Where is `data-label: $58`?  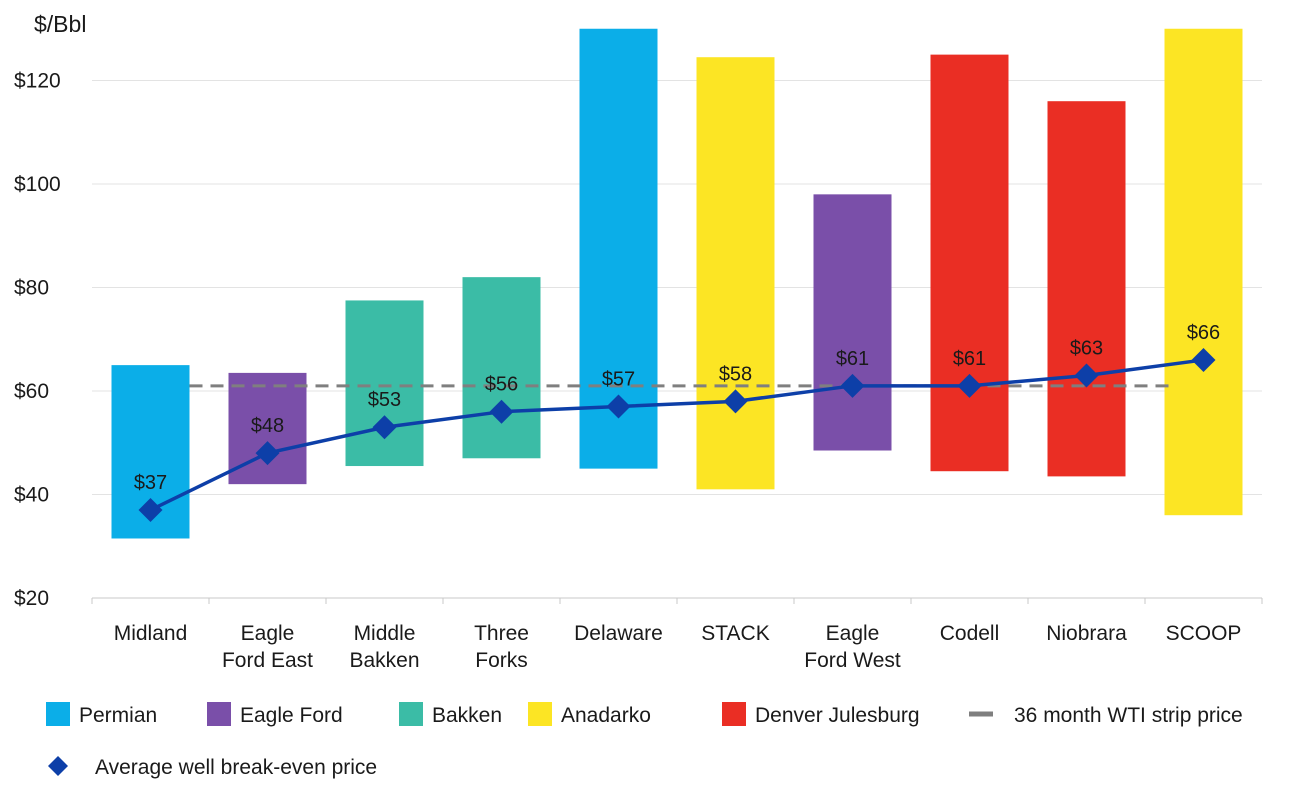
data-label: $58 is located at coordinates (735, 374).